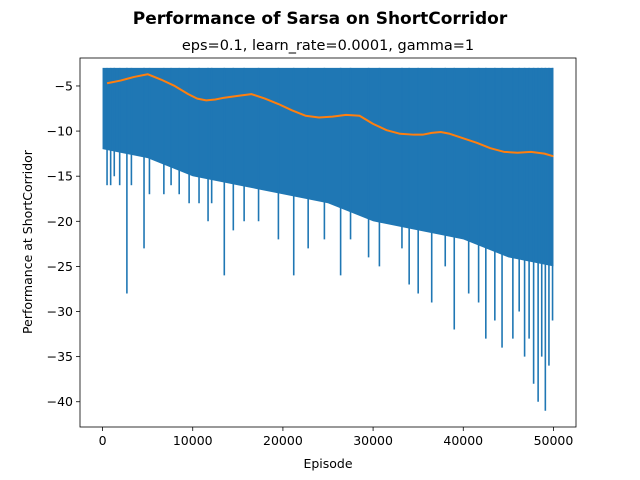  Describe the element at coordinates (60, 131) in the screenshot. I see `y-tick-label: −10` at that location.